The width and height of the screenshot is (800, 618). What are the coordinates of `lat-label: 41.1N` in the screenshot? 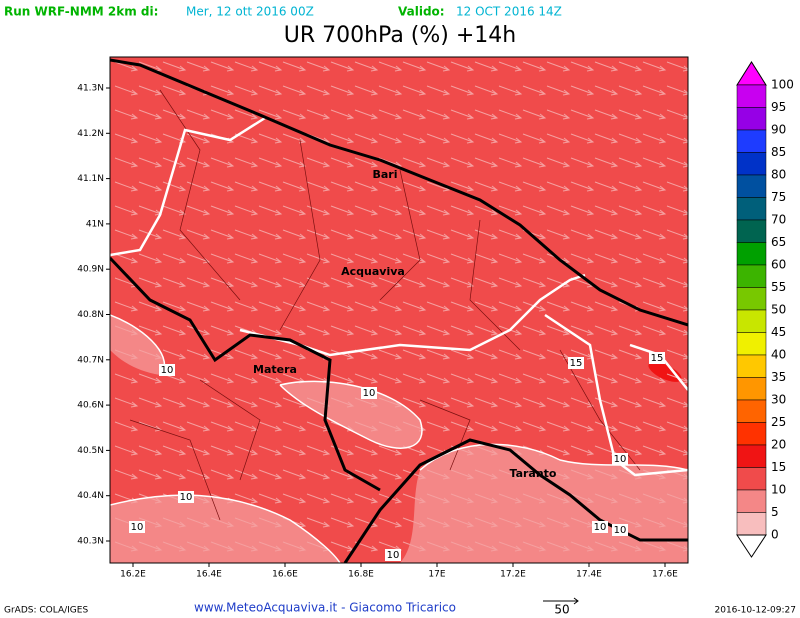 It's located at (90, 179).